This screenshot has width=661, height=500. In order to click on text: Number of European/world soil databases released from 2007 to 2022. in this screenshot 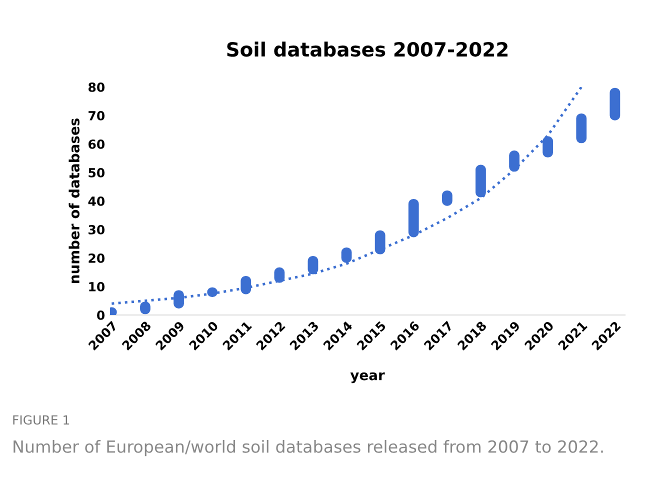, I will do `click(308, 448)`.